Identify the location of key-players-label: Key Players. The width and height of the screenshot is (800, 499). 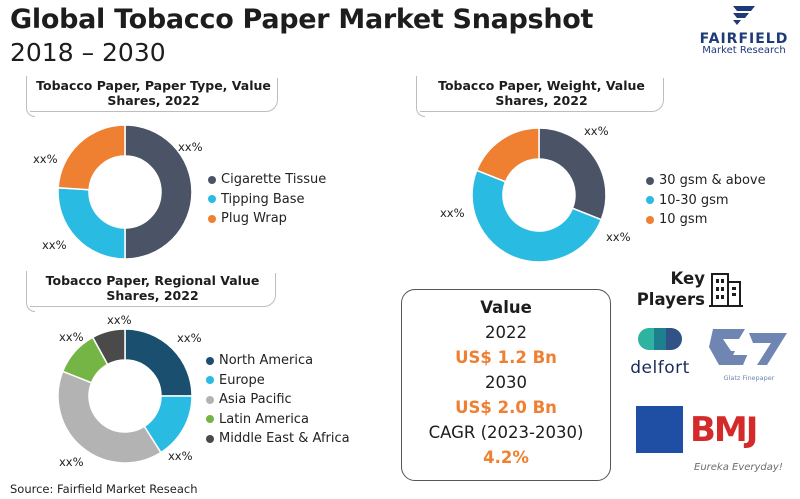
(667, 289).